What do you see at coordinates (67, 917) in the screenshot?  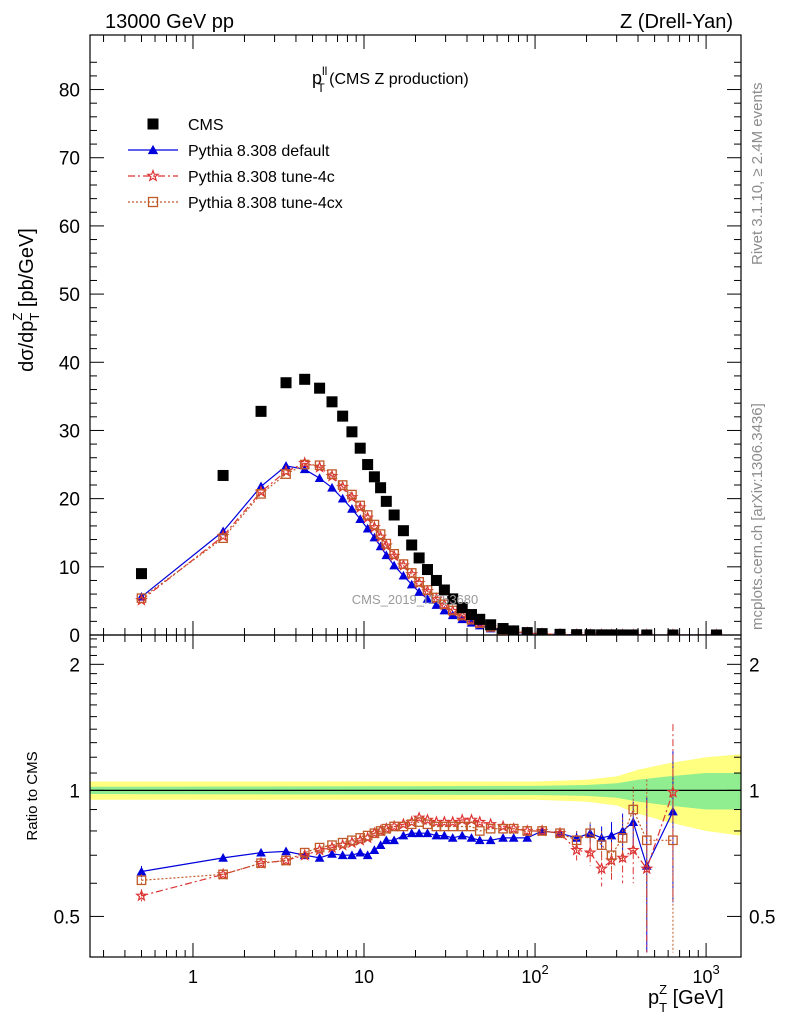 I see `y-tick-label-ratio-left-0: 0.5` at bounding box center [67, 917].